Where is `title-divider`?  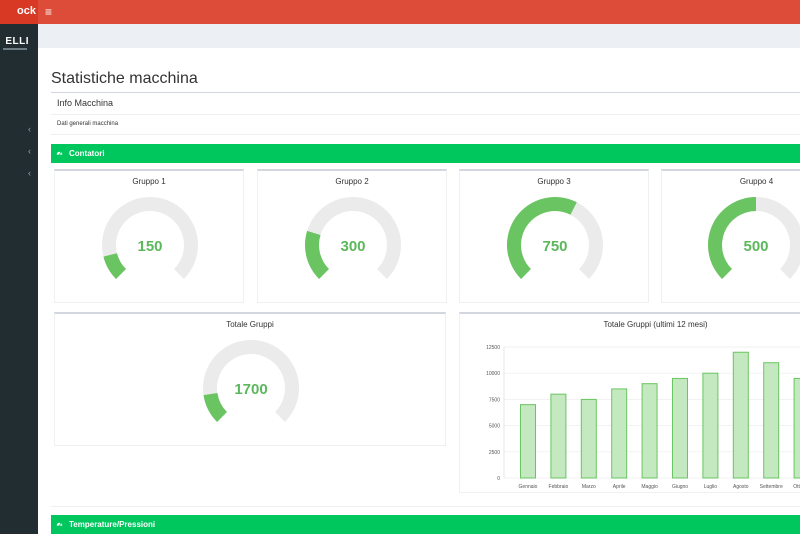 title-divider is located at coordinates (425, 92).